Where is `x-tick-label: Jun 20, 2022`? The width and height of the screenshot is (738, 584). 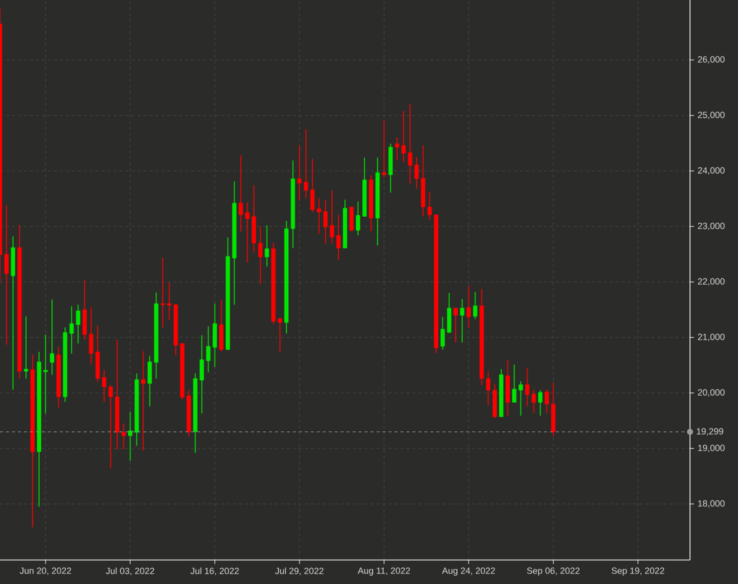
x-tick-label: Jun 20, 2022 is located at coordinates (46, 571).